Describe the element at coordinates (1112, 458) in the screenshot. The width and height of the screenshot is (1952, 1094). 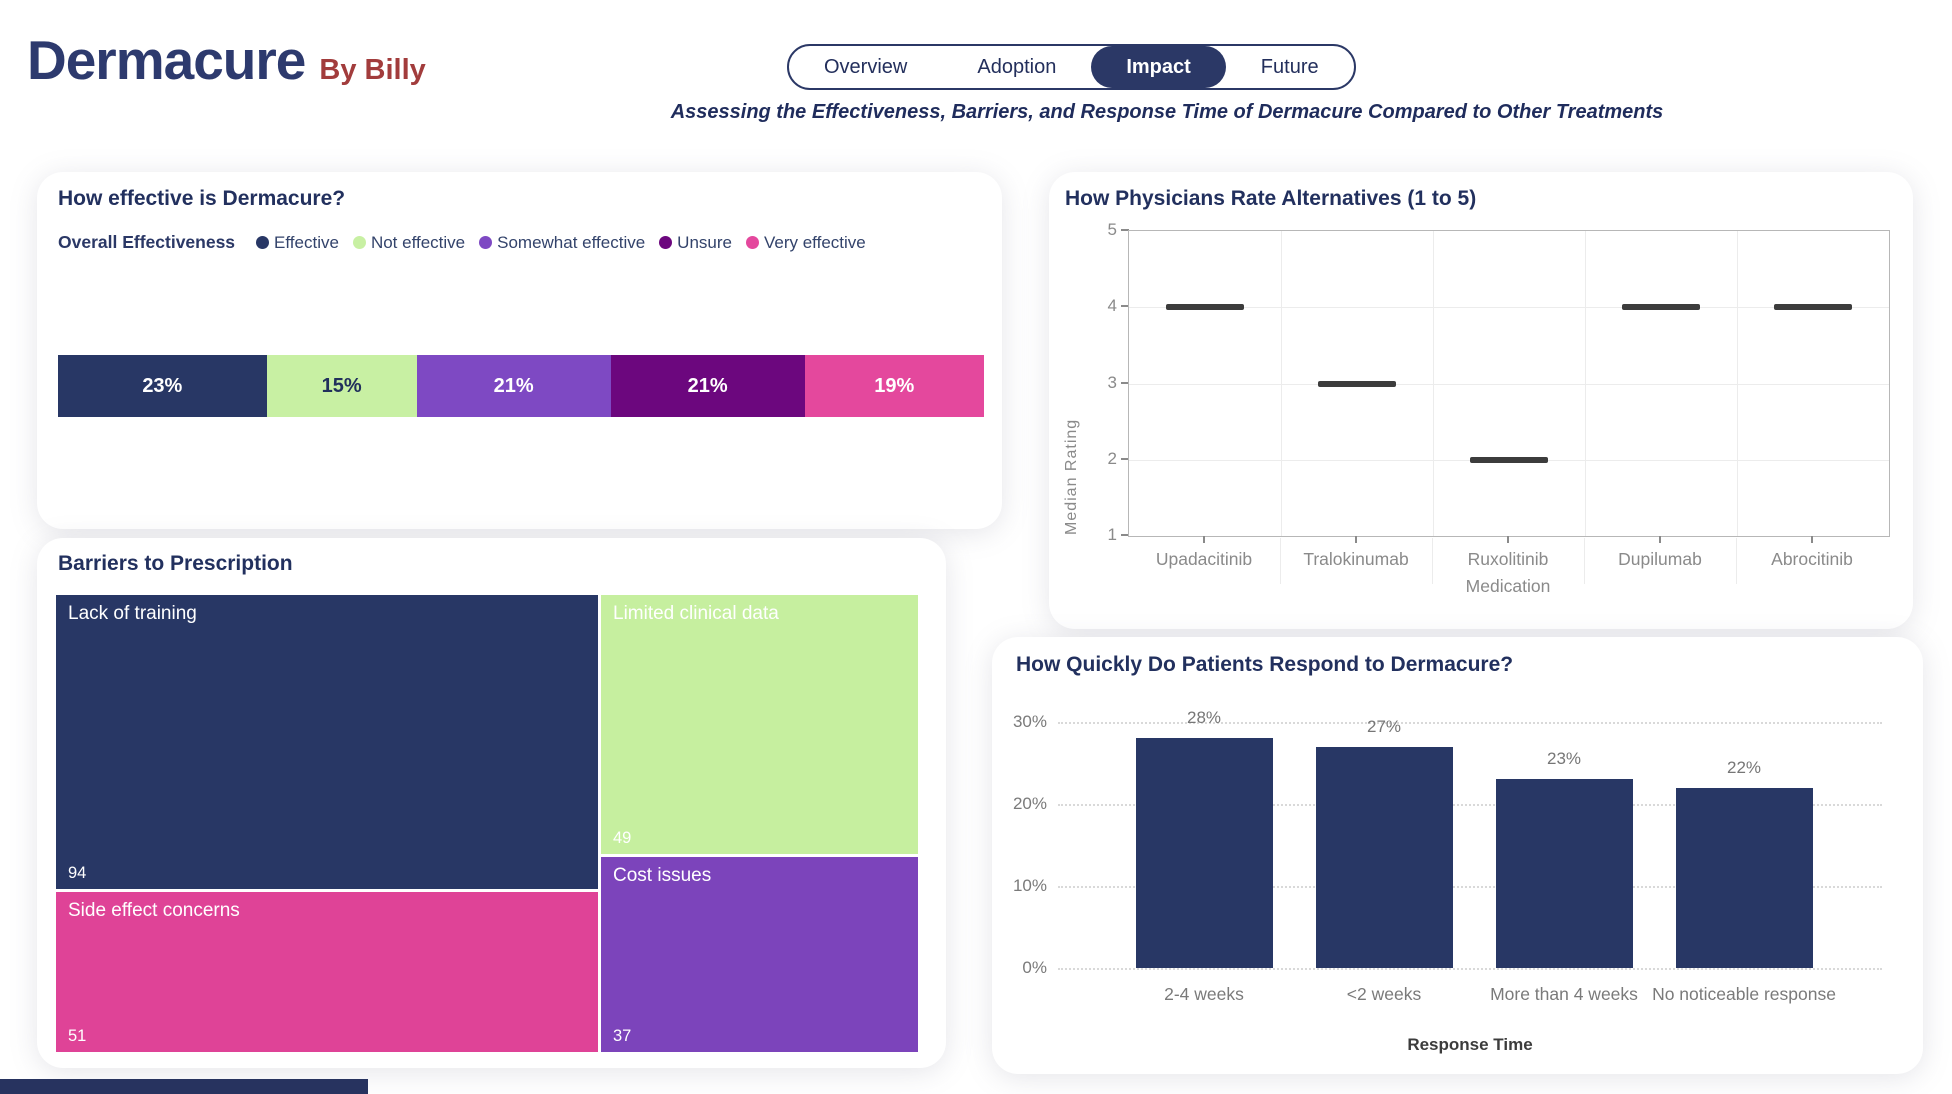
I see `ytick-label-2: 2` at that location.